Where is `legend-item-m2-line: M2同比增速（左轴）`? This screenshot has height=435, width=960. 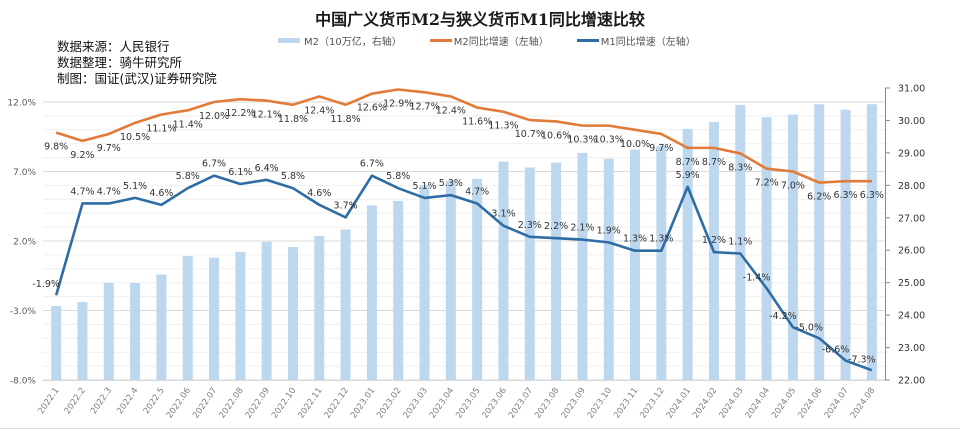 legend-item-m2-line: M2同比增速（左轴） is located at coordinates (489, 40).